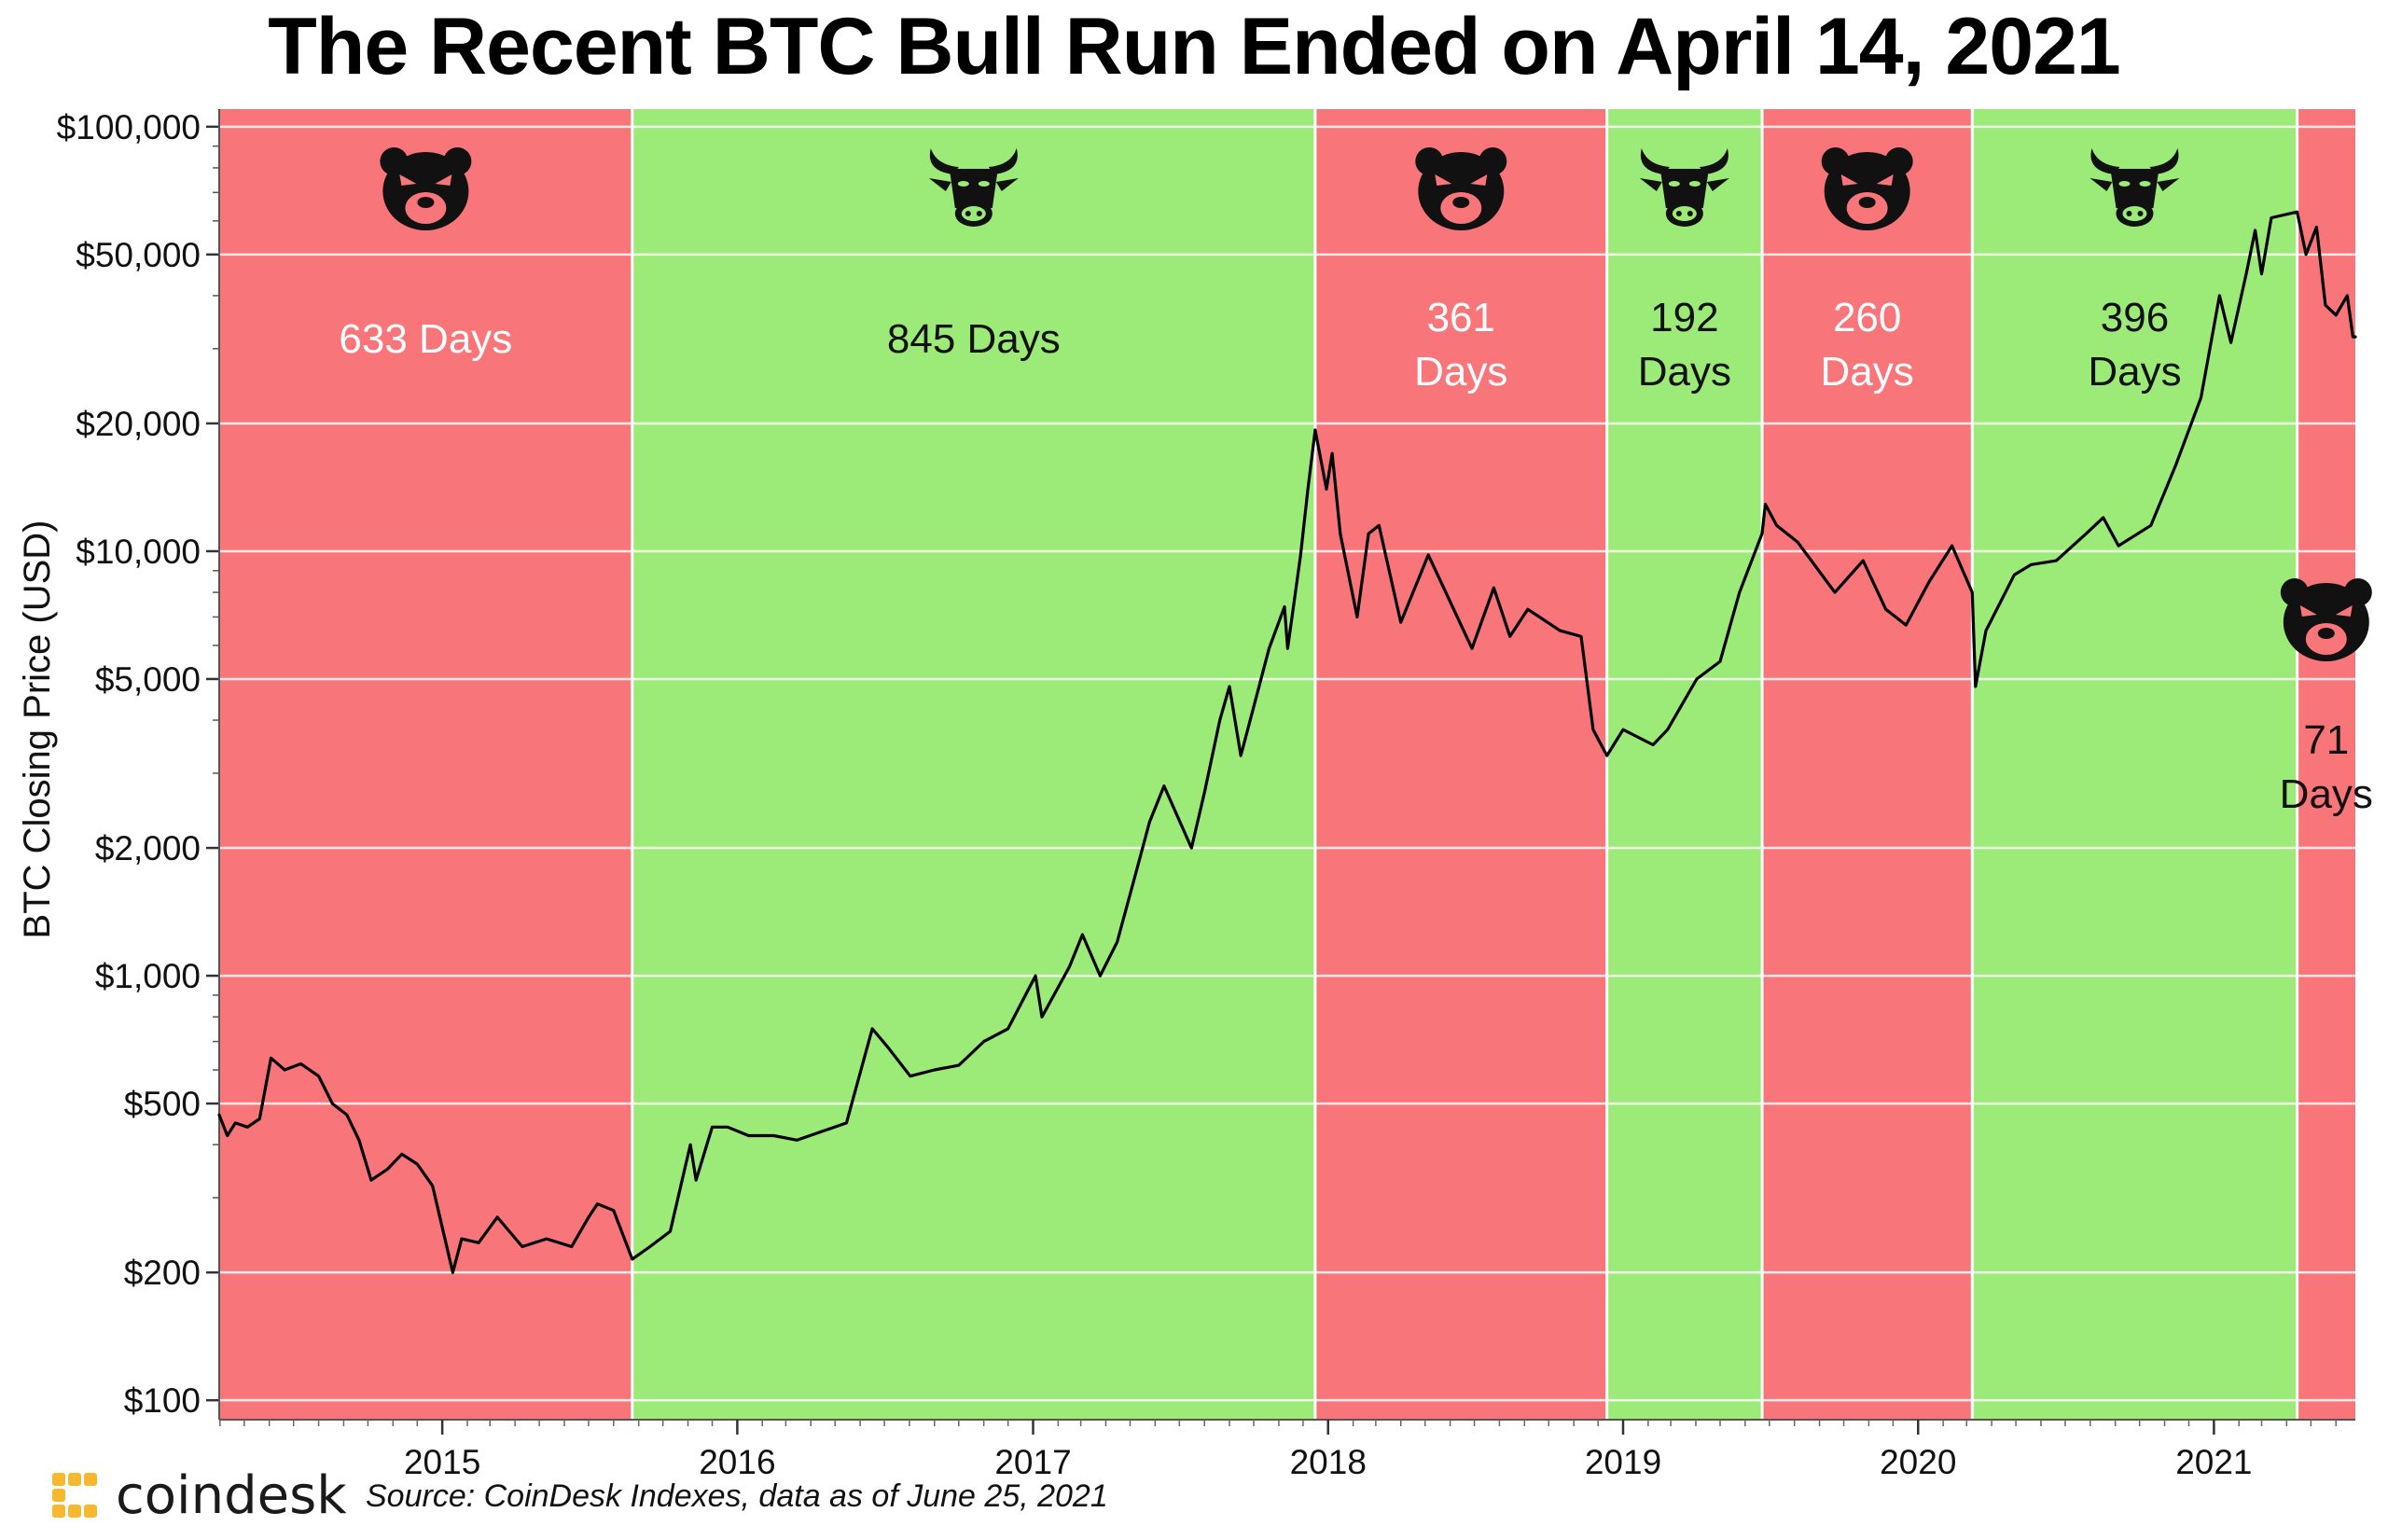  I want to click on x-tick-label: 2015, so click(442, 1462).